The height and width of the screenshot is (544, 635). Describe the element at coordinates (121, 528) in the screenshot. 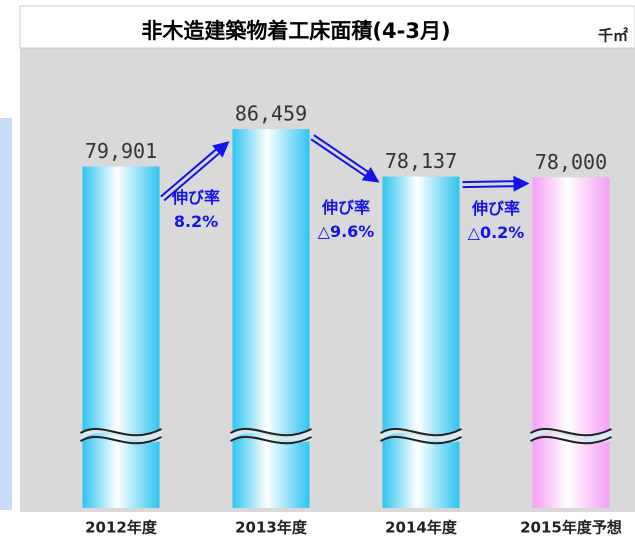

I see `x-tick-label: 2012年度` at that location.